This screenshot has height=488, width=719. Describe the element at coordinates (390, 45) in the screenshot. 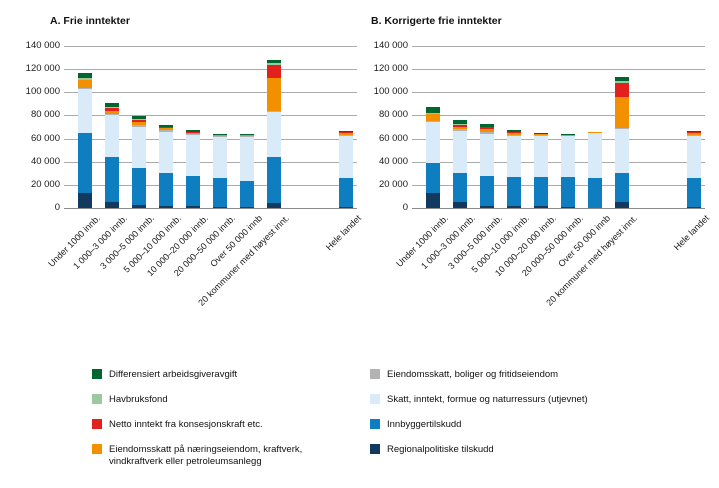

I see `y-axis-tick-label: 140 000` at that location.